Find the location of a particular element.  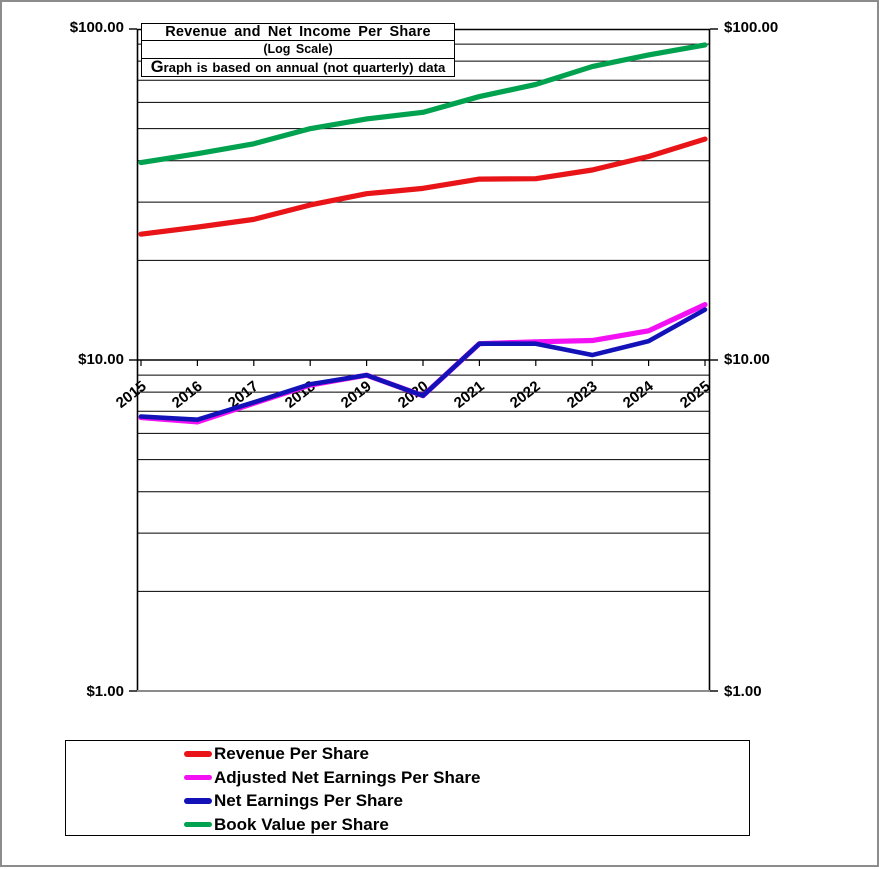

legend-item: Net Earnings Per Share is located at coordinates (466, 801).